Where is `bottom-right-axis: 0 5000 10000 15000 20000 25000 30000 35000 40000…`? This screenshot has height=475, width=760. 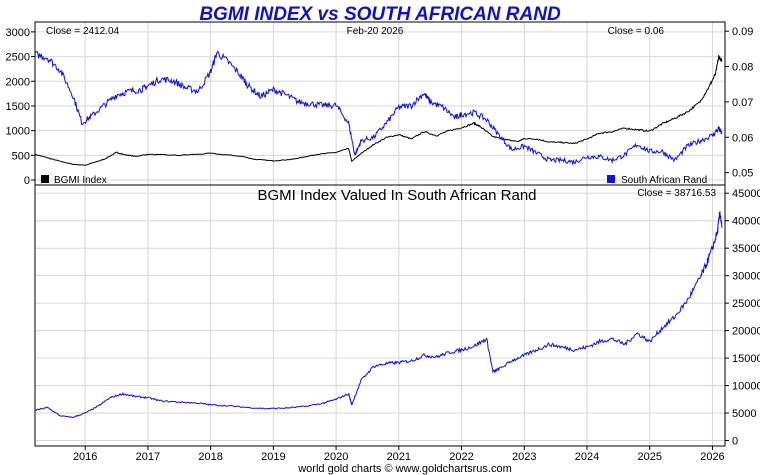 bottom-right-axis: 0 5000 10000 15000 20000 25000 30000 35000 40000… is located at coordinates (742, 318).